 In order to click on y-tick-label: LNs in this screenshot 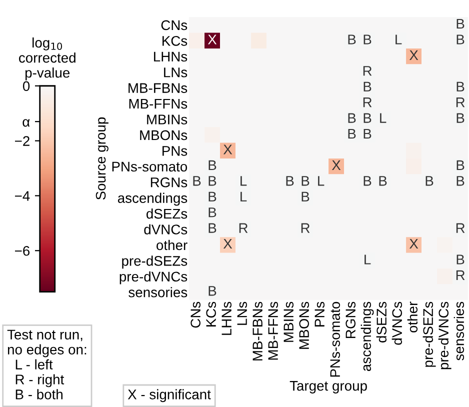, I will do `click(176, 73)`.